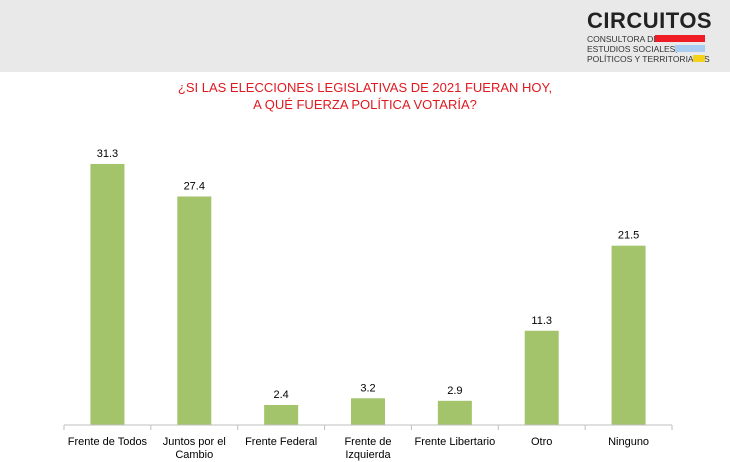 The width and height of the screenshot is (730, 462). Describe the element at coordinates (680, 38) in the screenshot. I see `logo-red-swatch` at that location.